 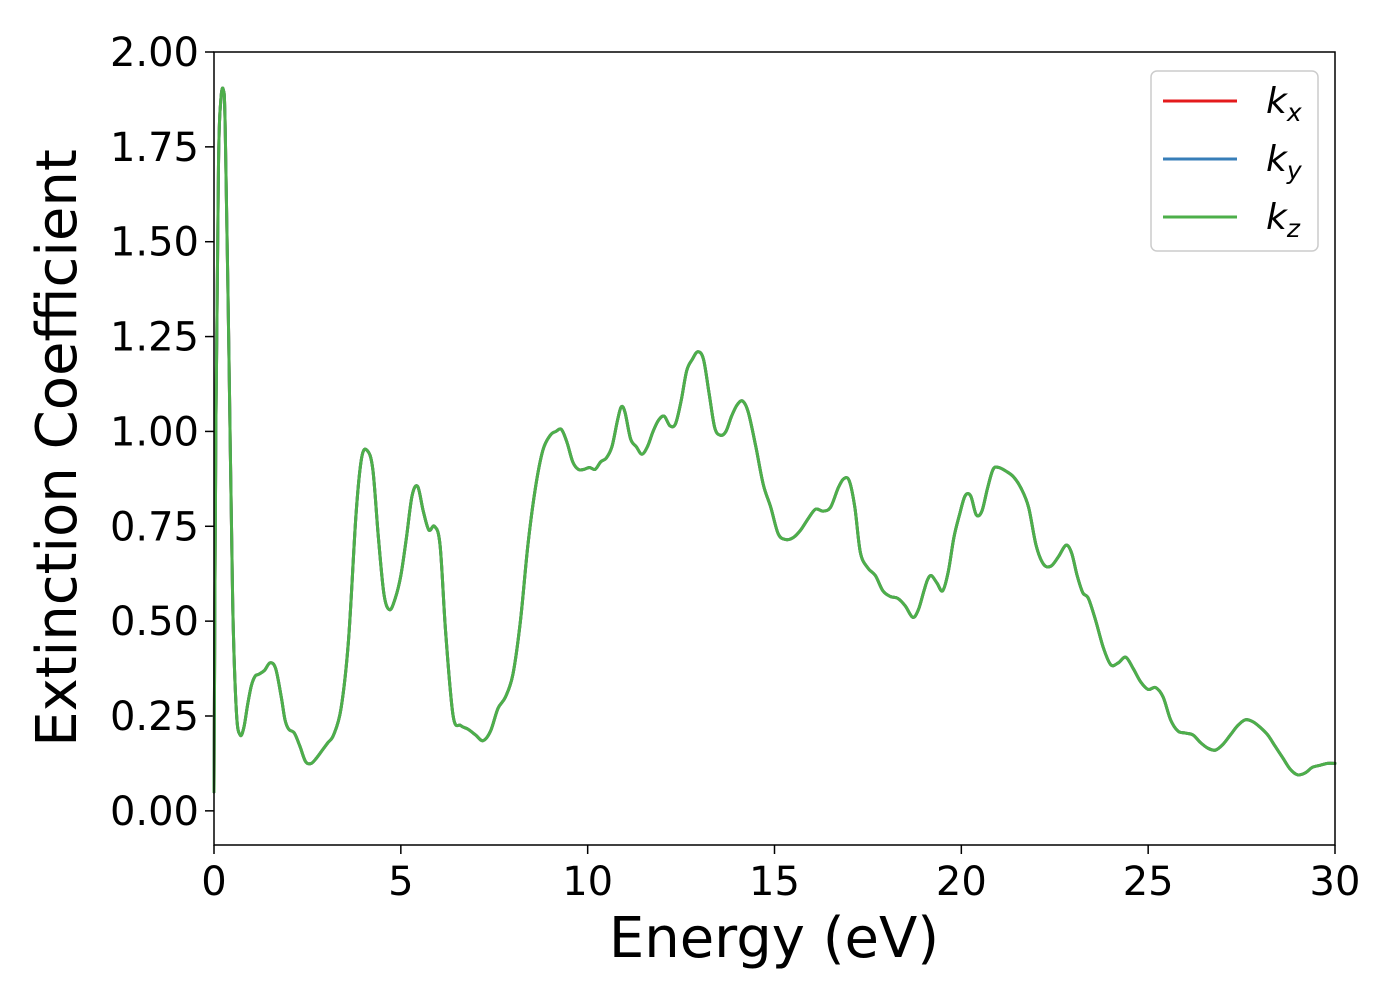 What do you see at coordinates (154, 148) in the screenshot?
I see `y-tick-label: 1.75` at bounding box center [154, 148].